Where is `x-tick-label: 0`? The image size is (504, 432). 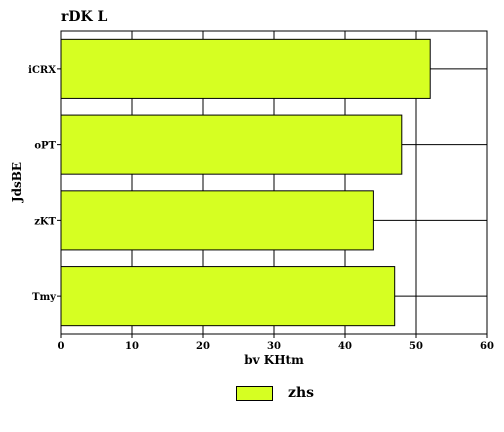 x-tick-label: 0 is located at coordinates (61, 346).